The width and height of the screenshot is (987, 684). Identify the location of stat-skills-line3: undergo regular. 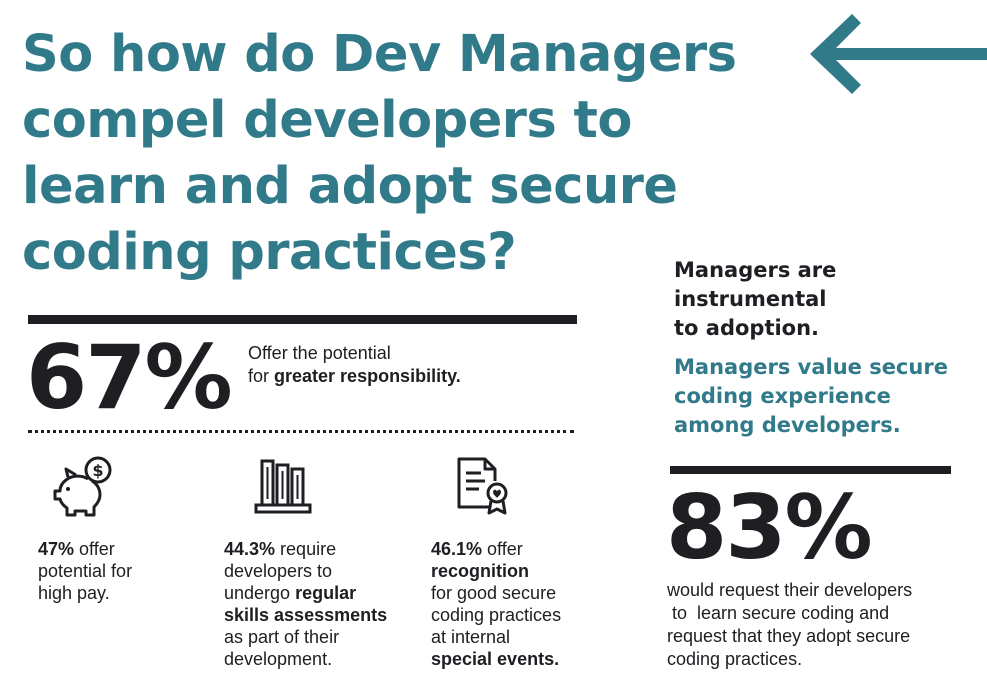
(324, 593).